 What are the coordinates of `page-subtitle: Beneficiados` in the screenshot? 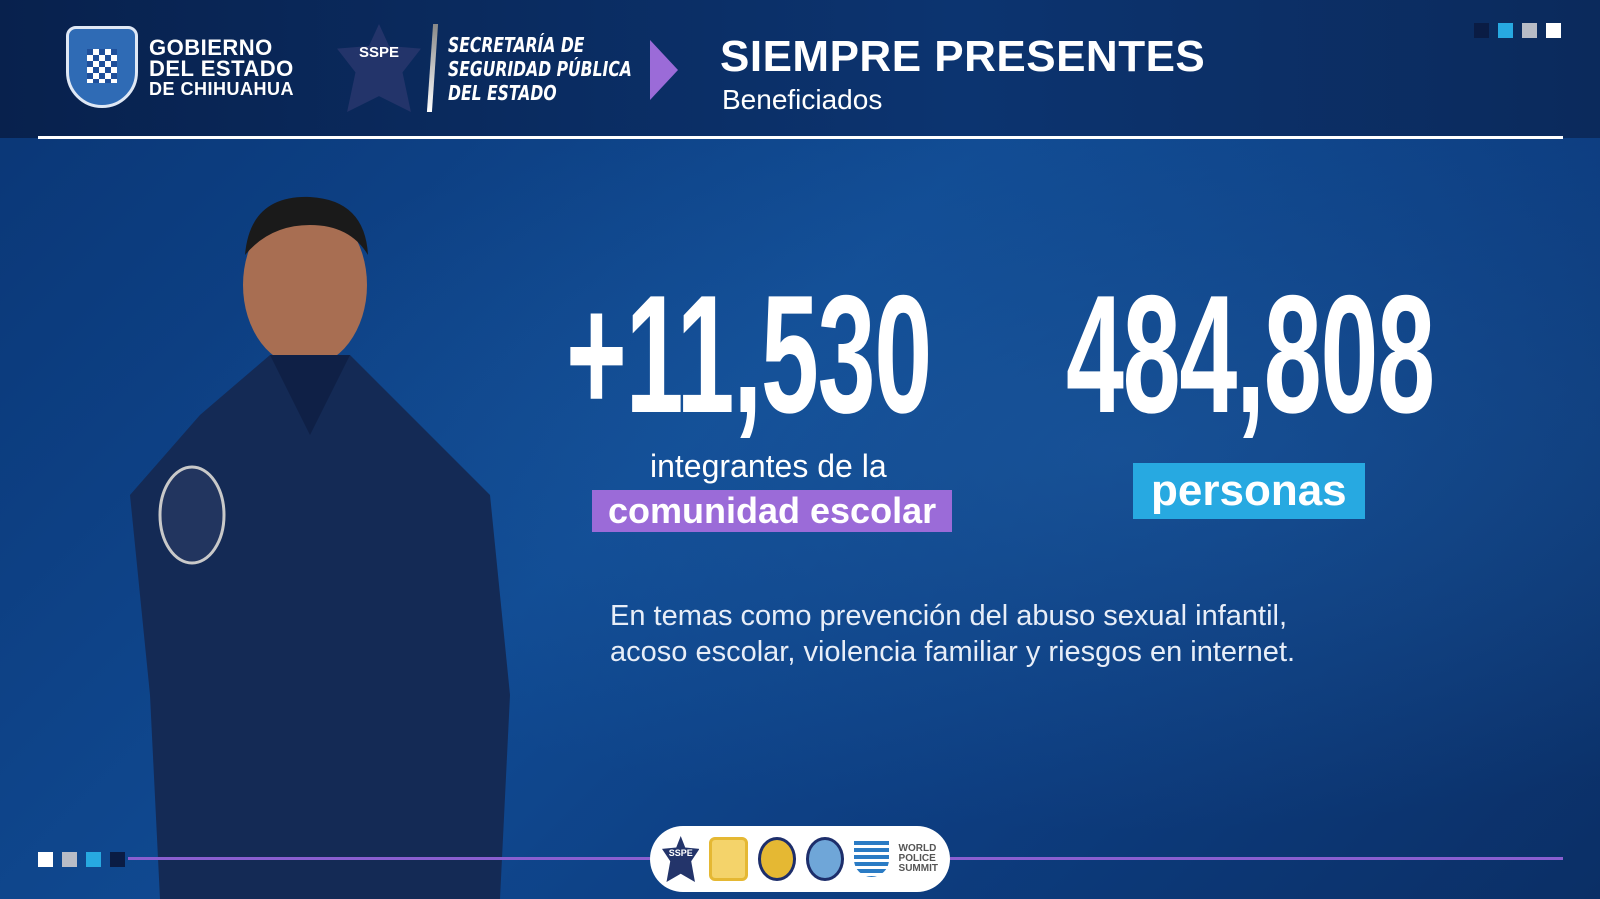 It's located at (802, 99).